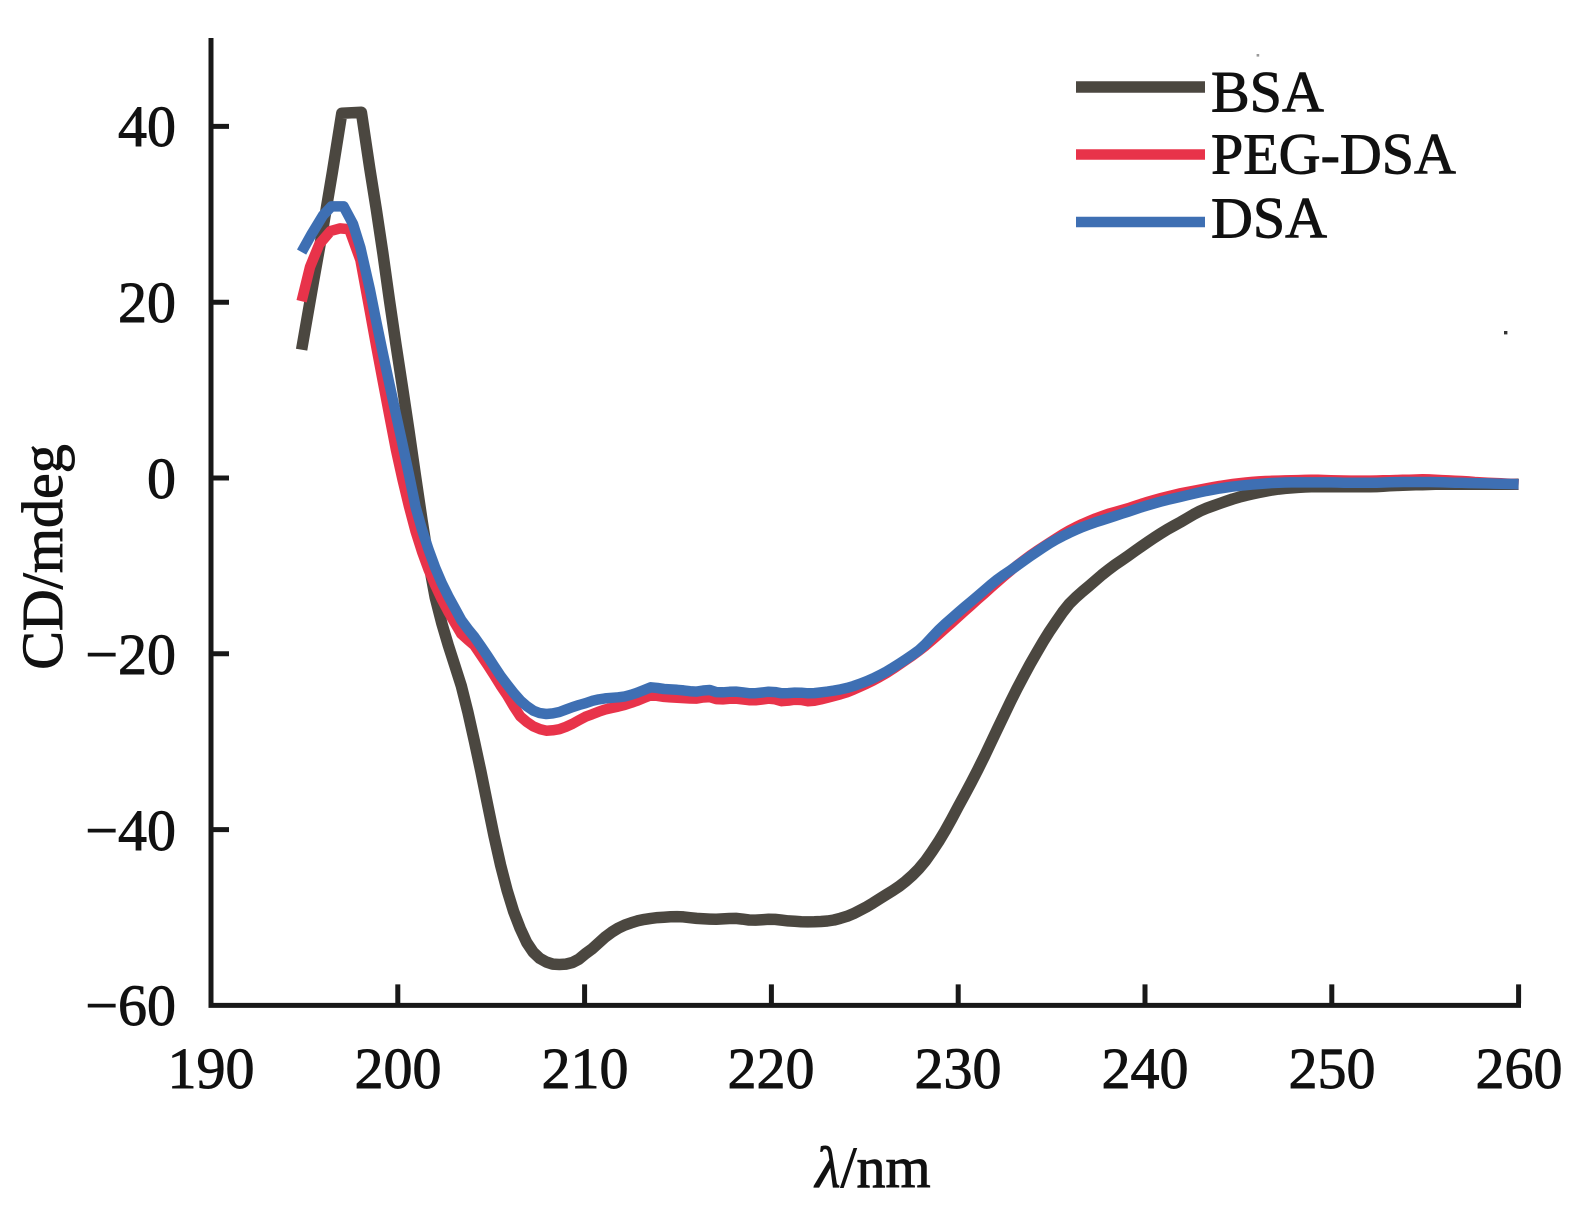  I want to click on svg-text: −20, so click(130, 654).